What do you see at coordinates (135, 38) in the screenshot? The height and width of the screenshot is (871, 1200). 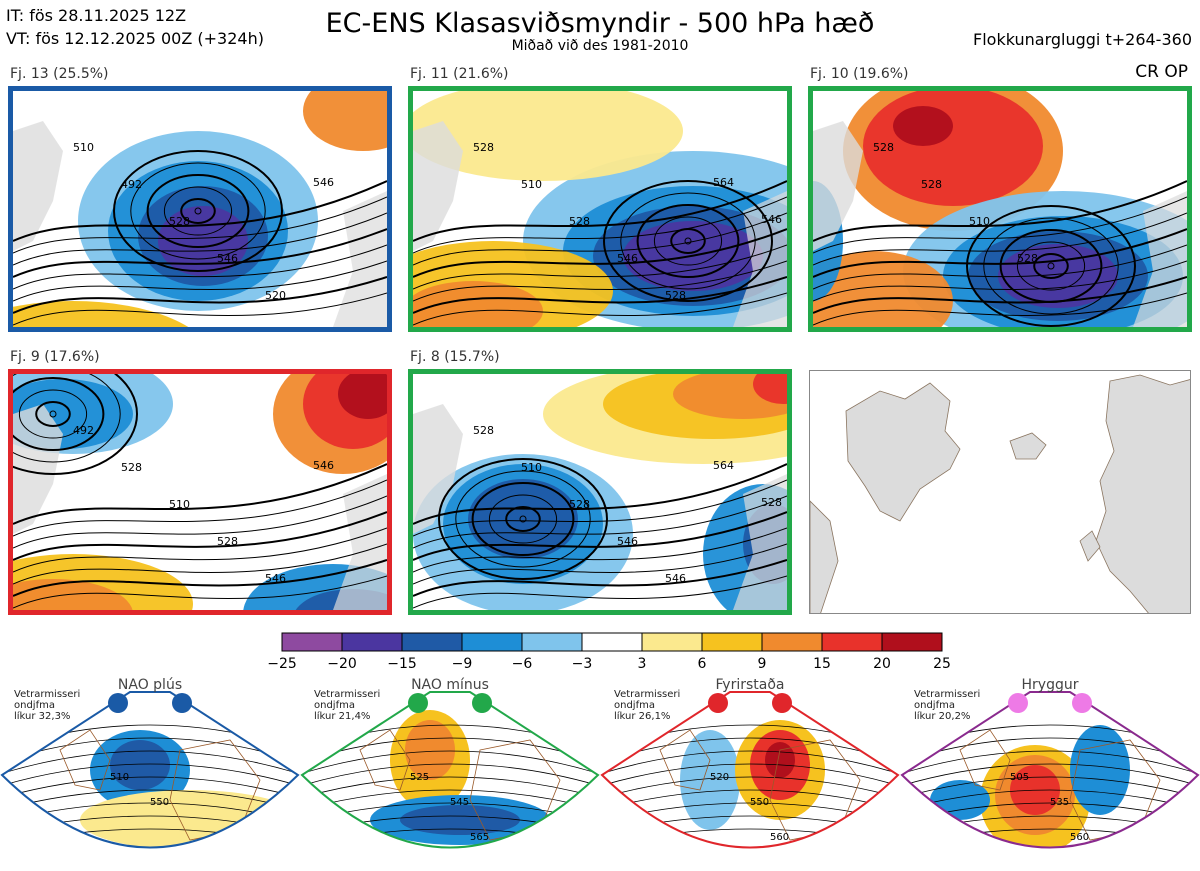 I see `valid-time: VT: fös 12.12.2025 00Z (+324h)` at bounding box center [135, 38].